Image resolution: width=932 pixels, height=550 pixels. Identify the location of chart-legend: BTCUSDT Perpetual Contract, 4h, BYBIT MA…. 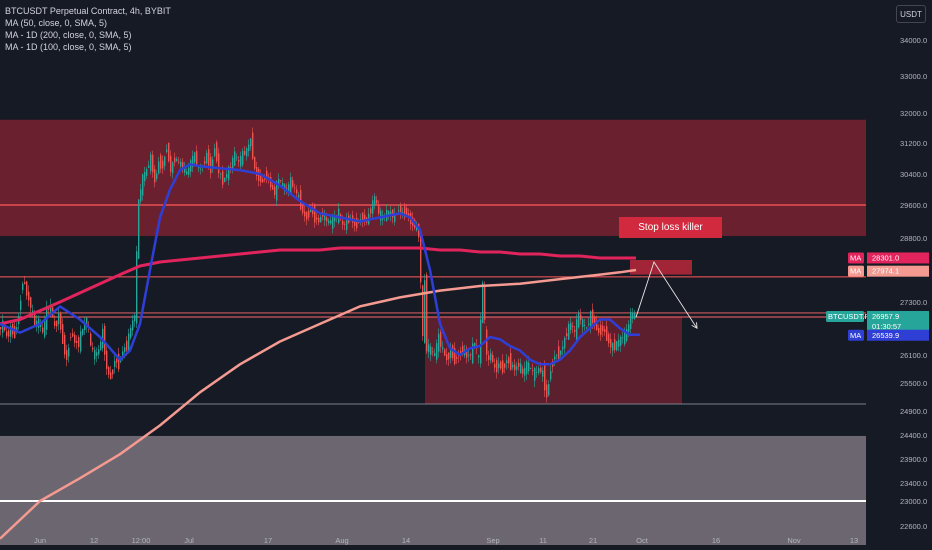
(88, 29).